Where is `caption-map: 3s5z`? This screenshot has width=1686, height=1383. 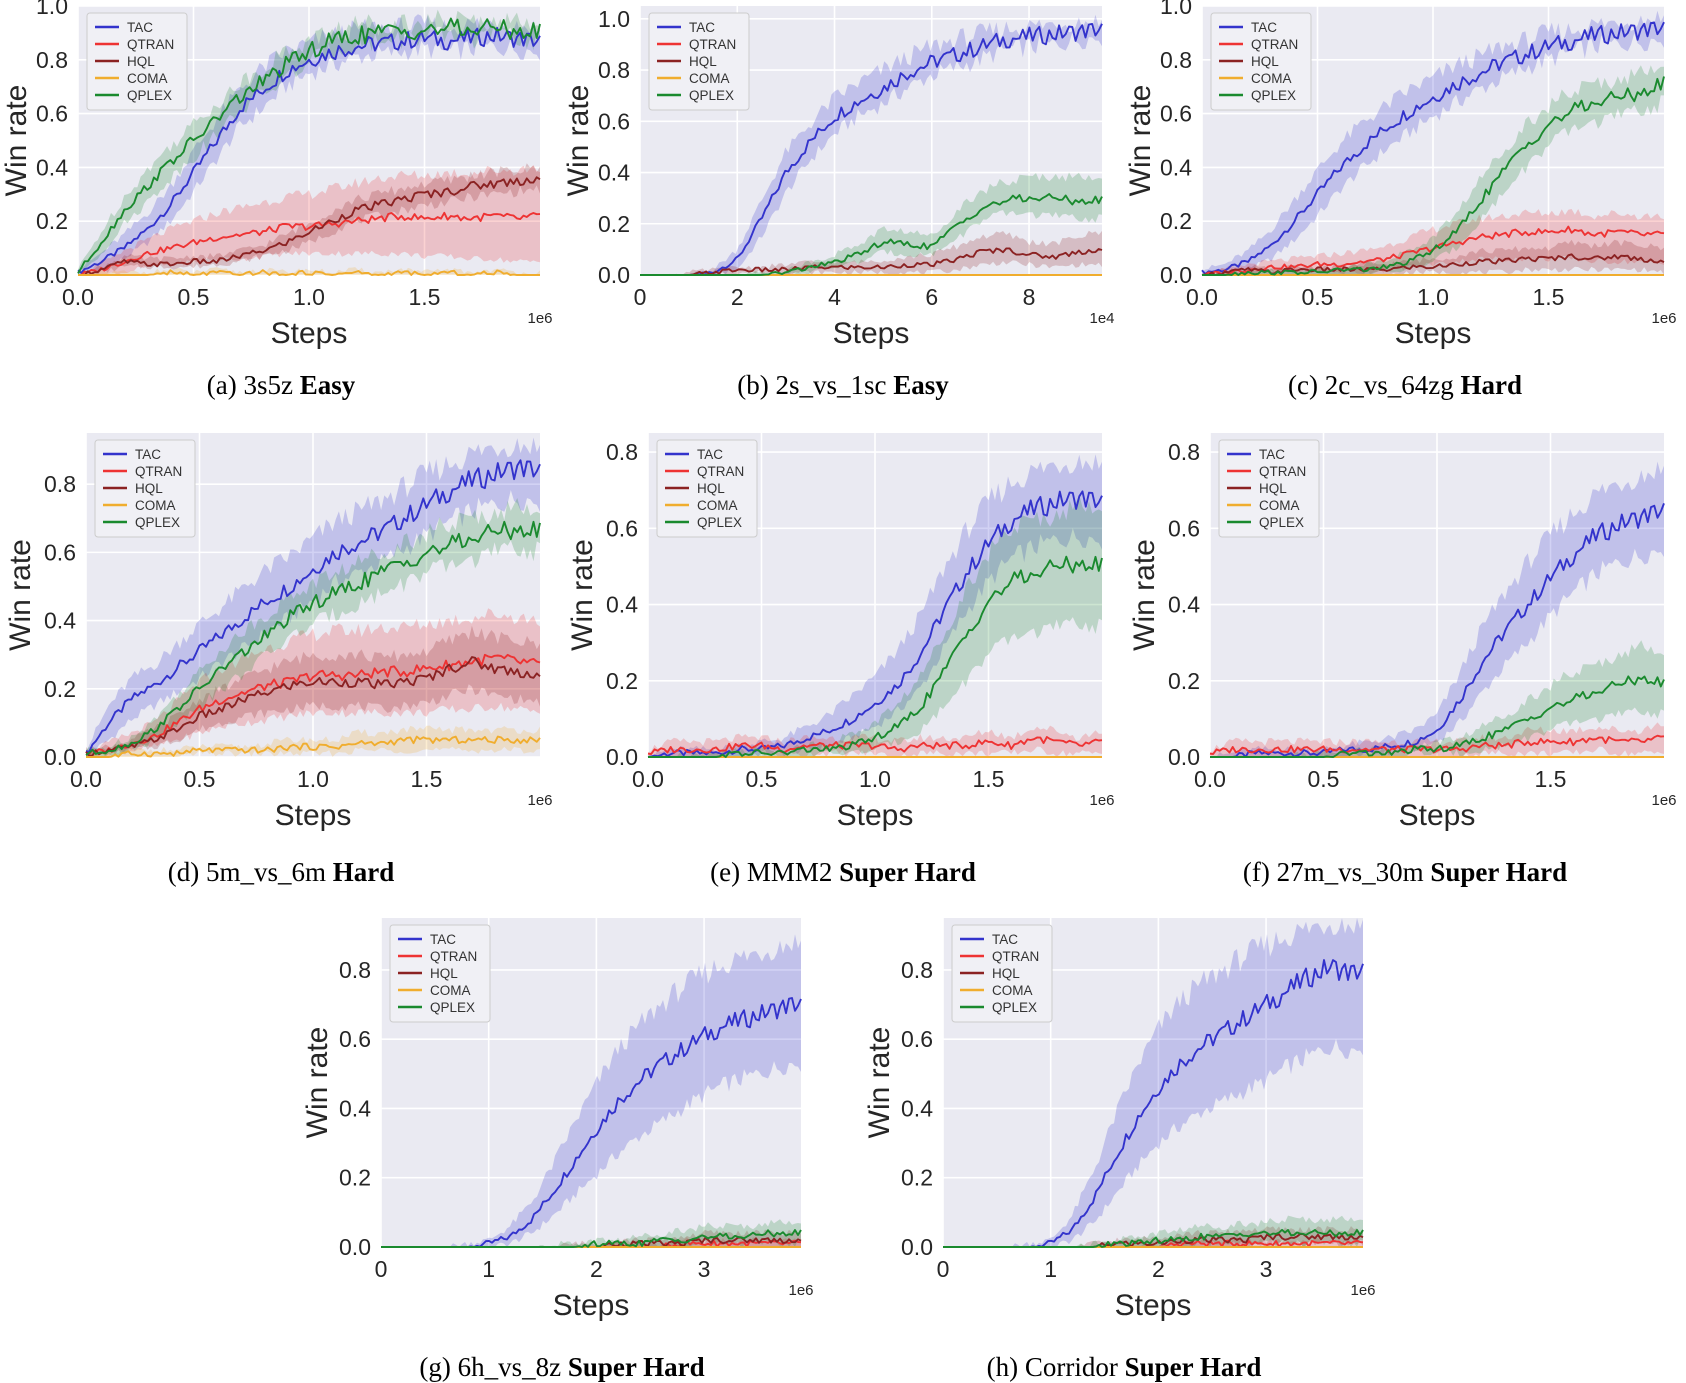 caption-map: 3s5z is located at coordinates (268, 385).